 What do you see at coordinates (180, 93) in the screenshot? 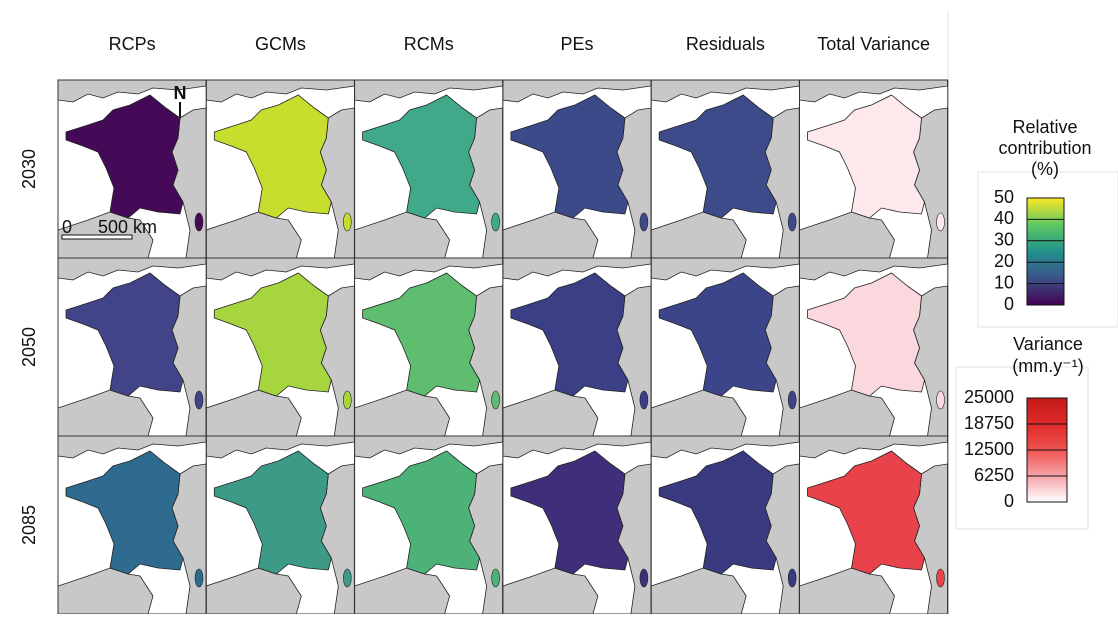
I see `north-label: N` at bounding box center [180, 93].